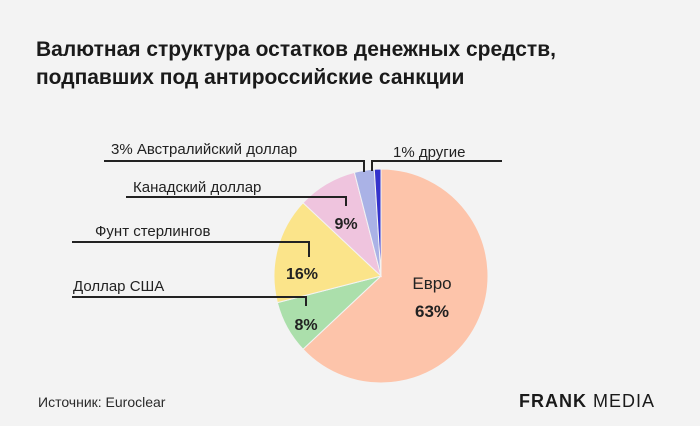 The width and height of the screenshot is (700, 426). I want to click on leader-line-usd, so click(189, 301).